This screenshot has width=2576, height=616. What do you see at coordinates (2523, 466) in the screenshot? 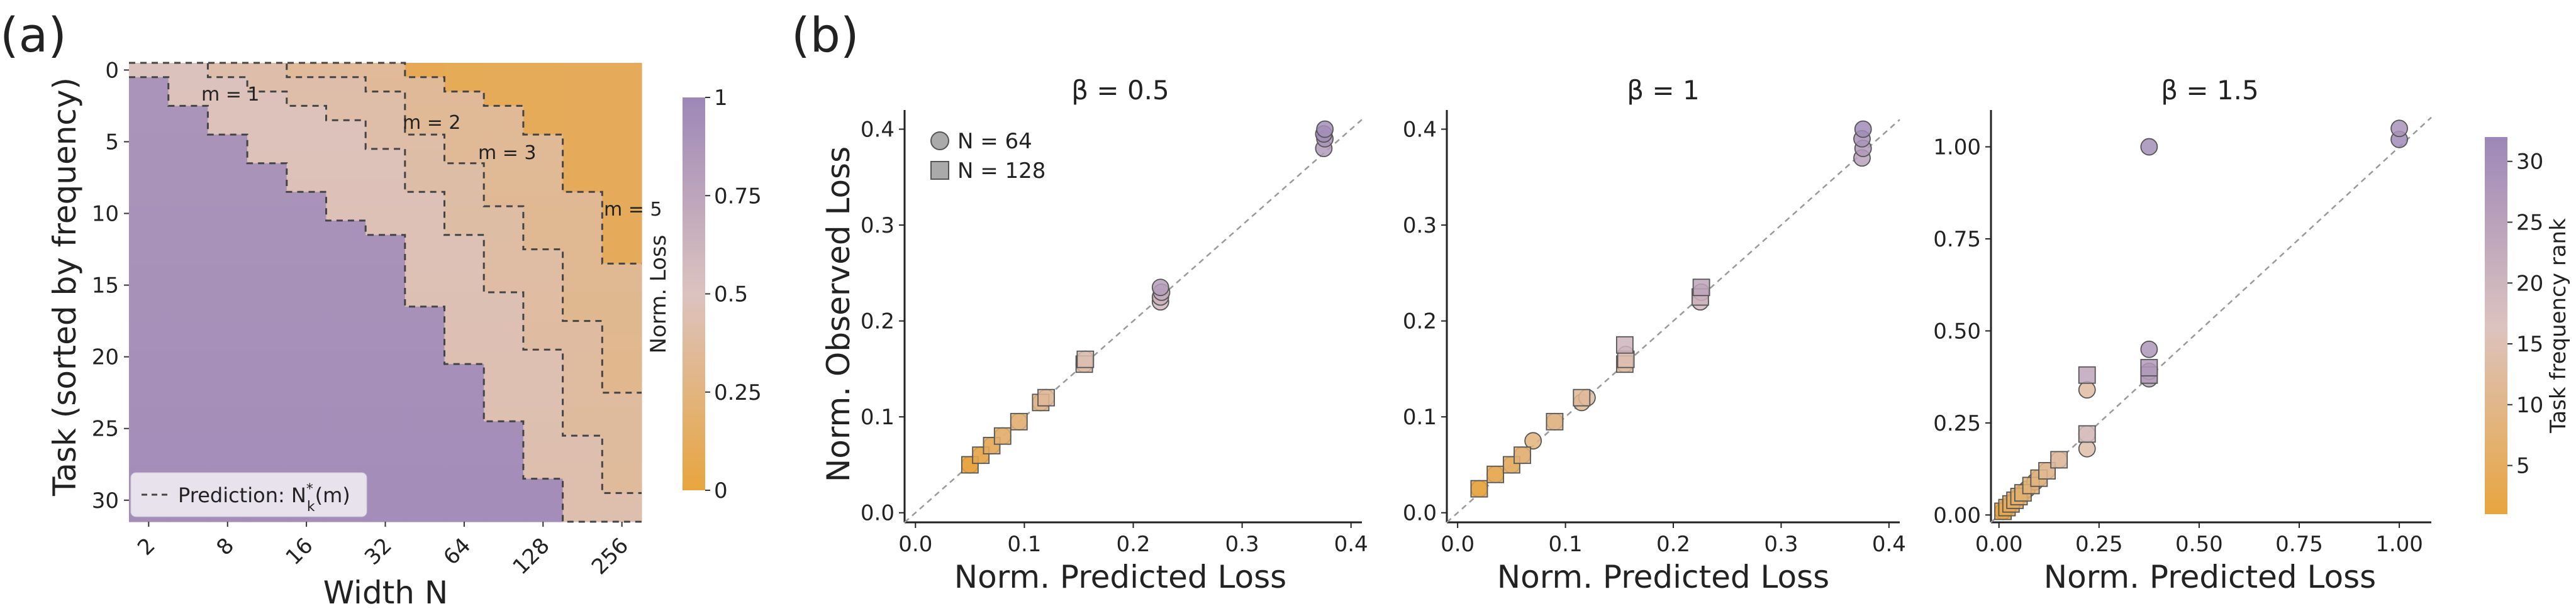
I see `rank-colorbar-tick-label: 5` at bounding box center [2523, 466].